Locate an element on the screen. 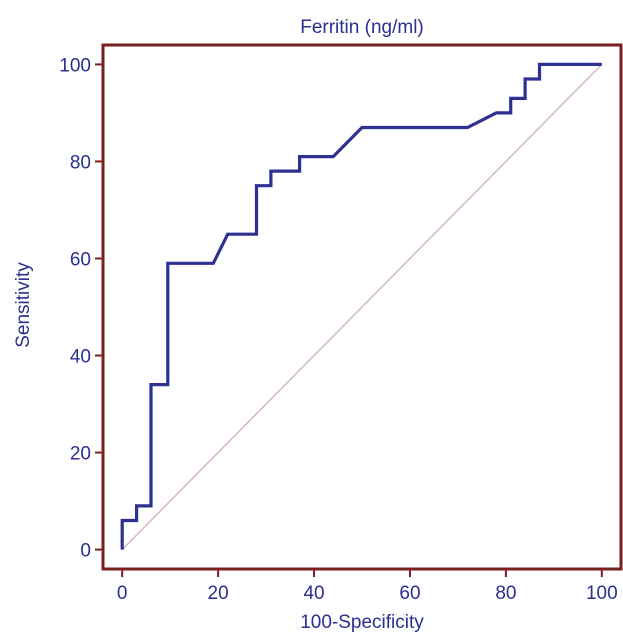  x-tick-label: 60 is located at coordinates (409, 593).